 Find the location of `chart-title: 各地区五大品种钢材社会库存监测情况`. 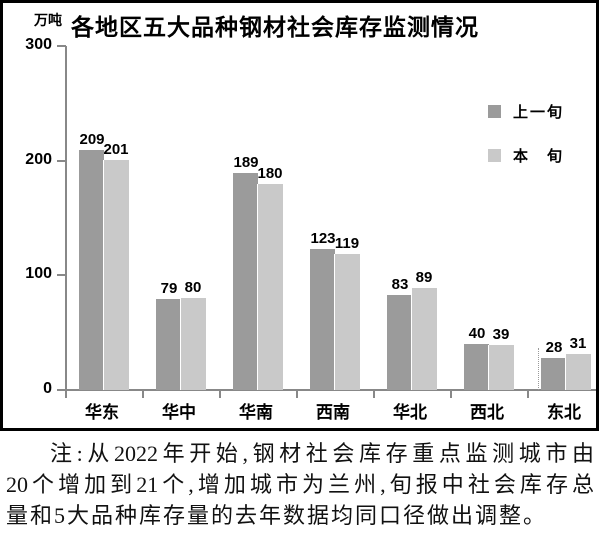

chart-title: 各地区五大品种钢材社会库存监测情况 is located at coordinates (275, 27).